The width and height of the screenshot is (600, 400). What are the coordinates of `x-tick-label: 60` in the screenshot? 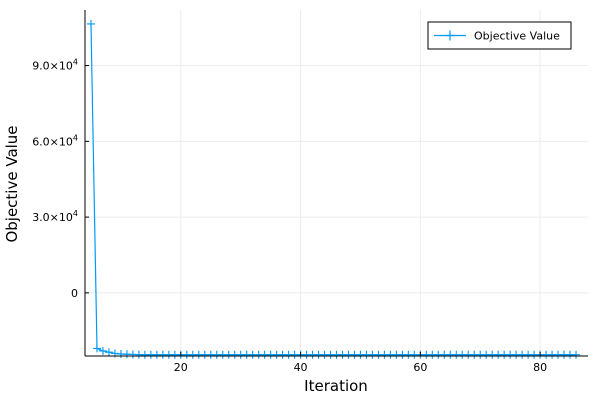 It's located at (420, 367).